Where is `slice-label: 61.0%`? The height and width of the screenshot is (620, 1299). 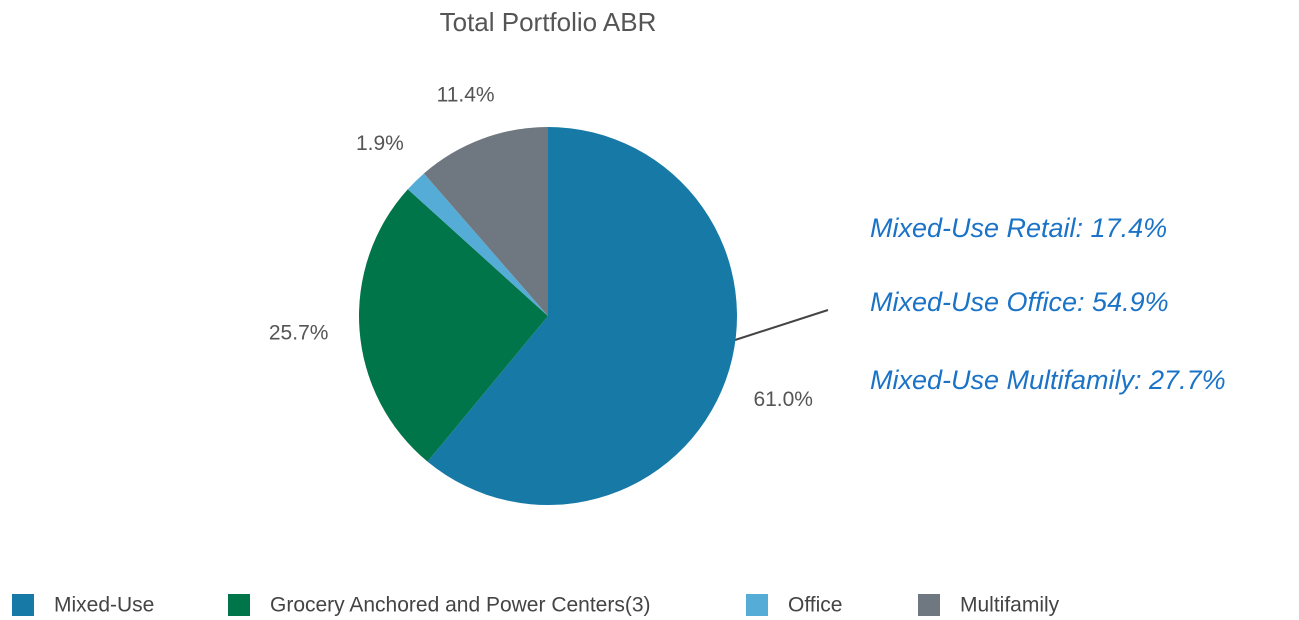
slice-label: 61.0% is located at coordinates (783, 399).